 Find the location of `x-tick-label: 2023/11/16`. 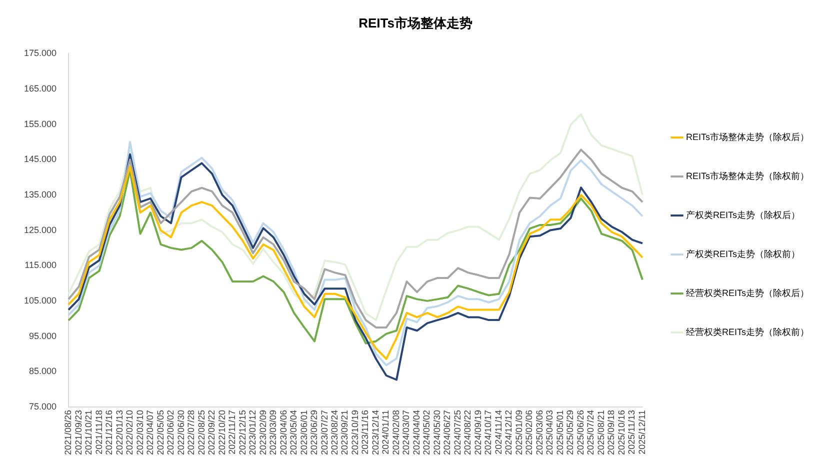

x-tick-label: 2023/11/16 is located at coordinates (365, 432).